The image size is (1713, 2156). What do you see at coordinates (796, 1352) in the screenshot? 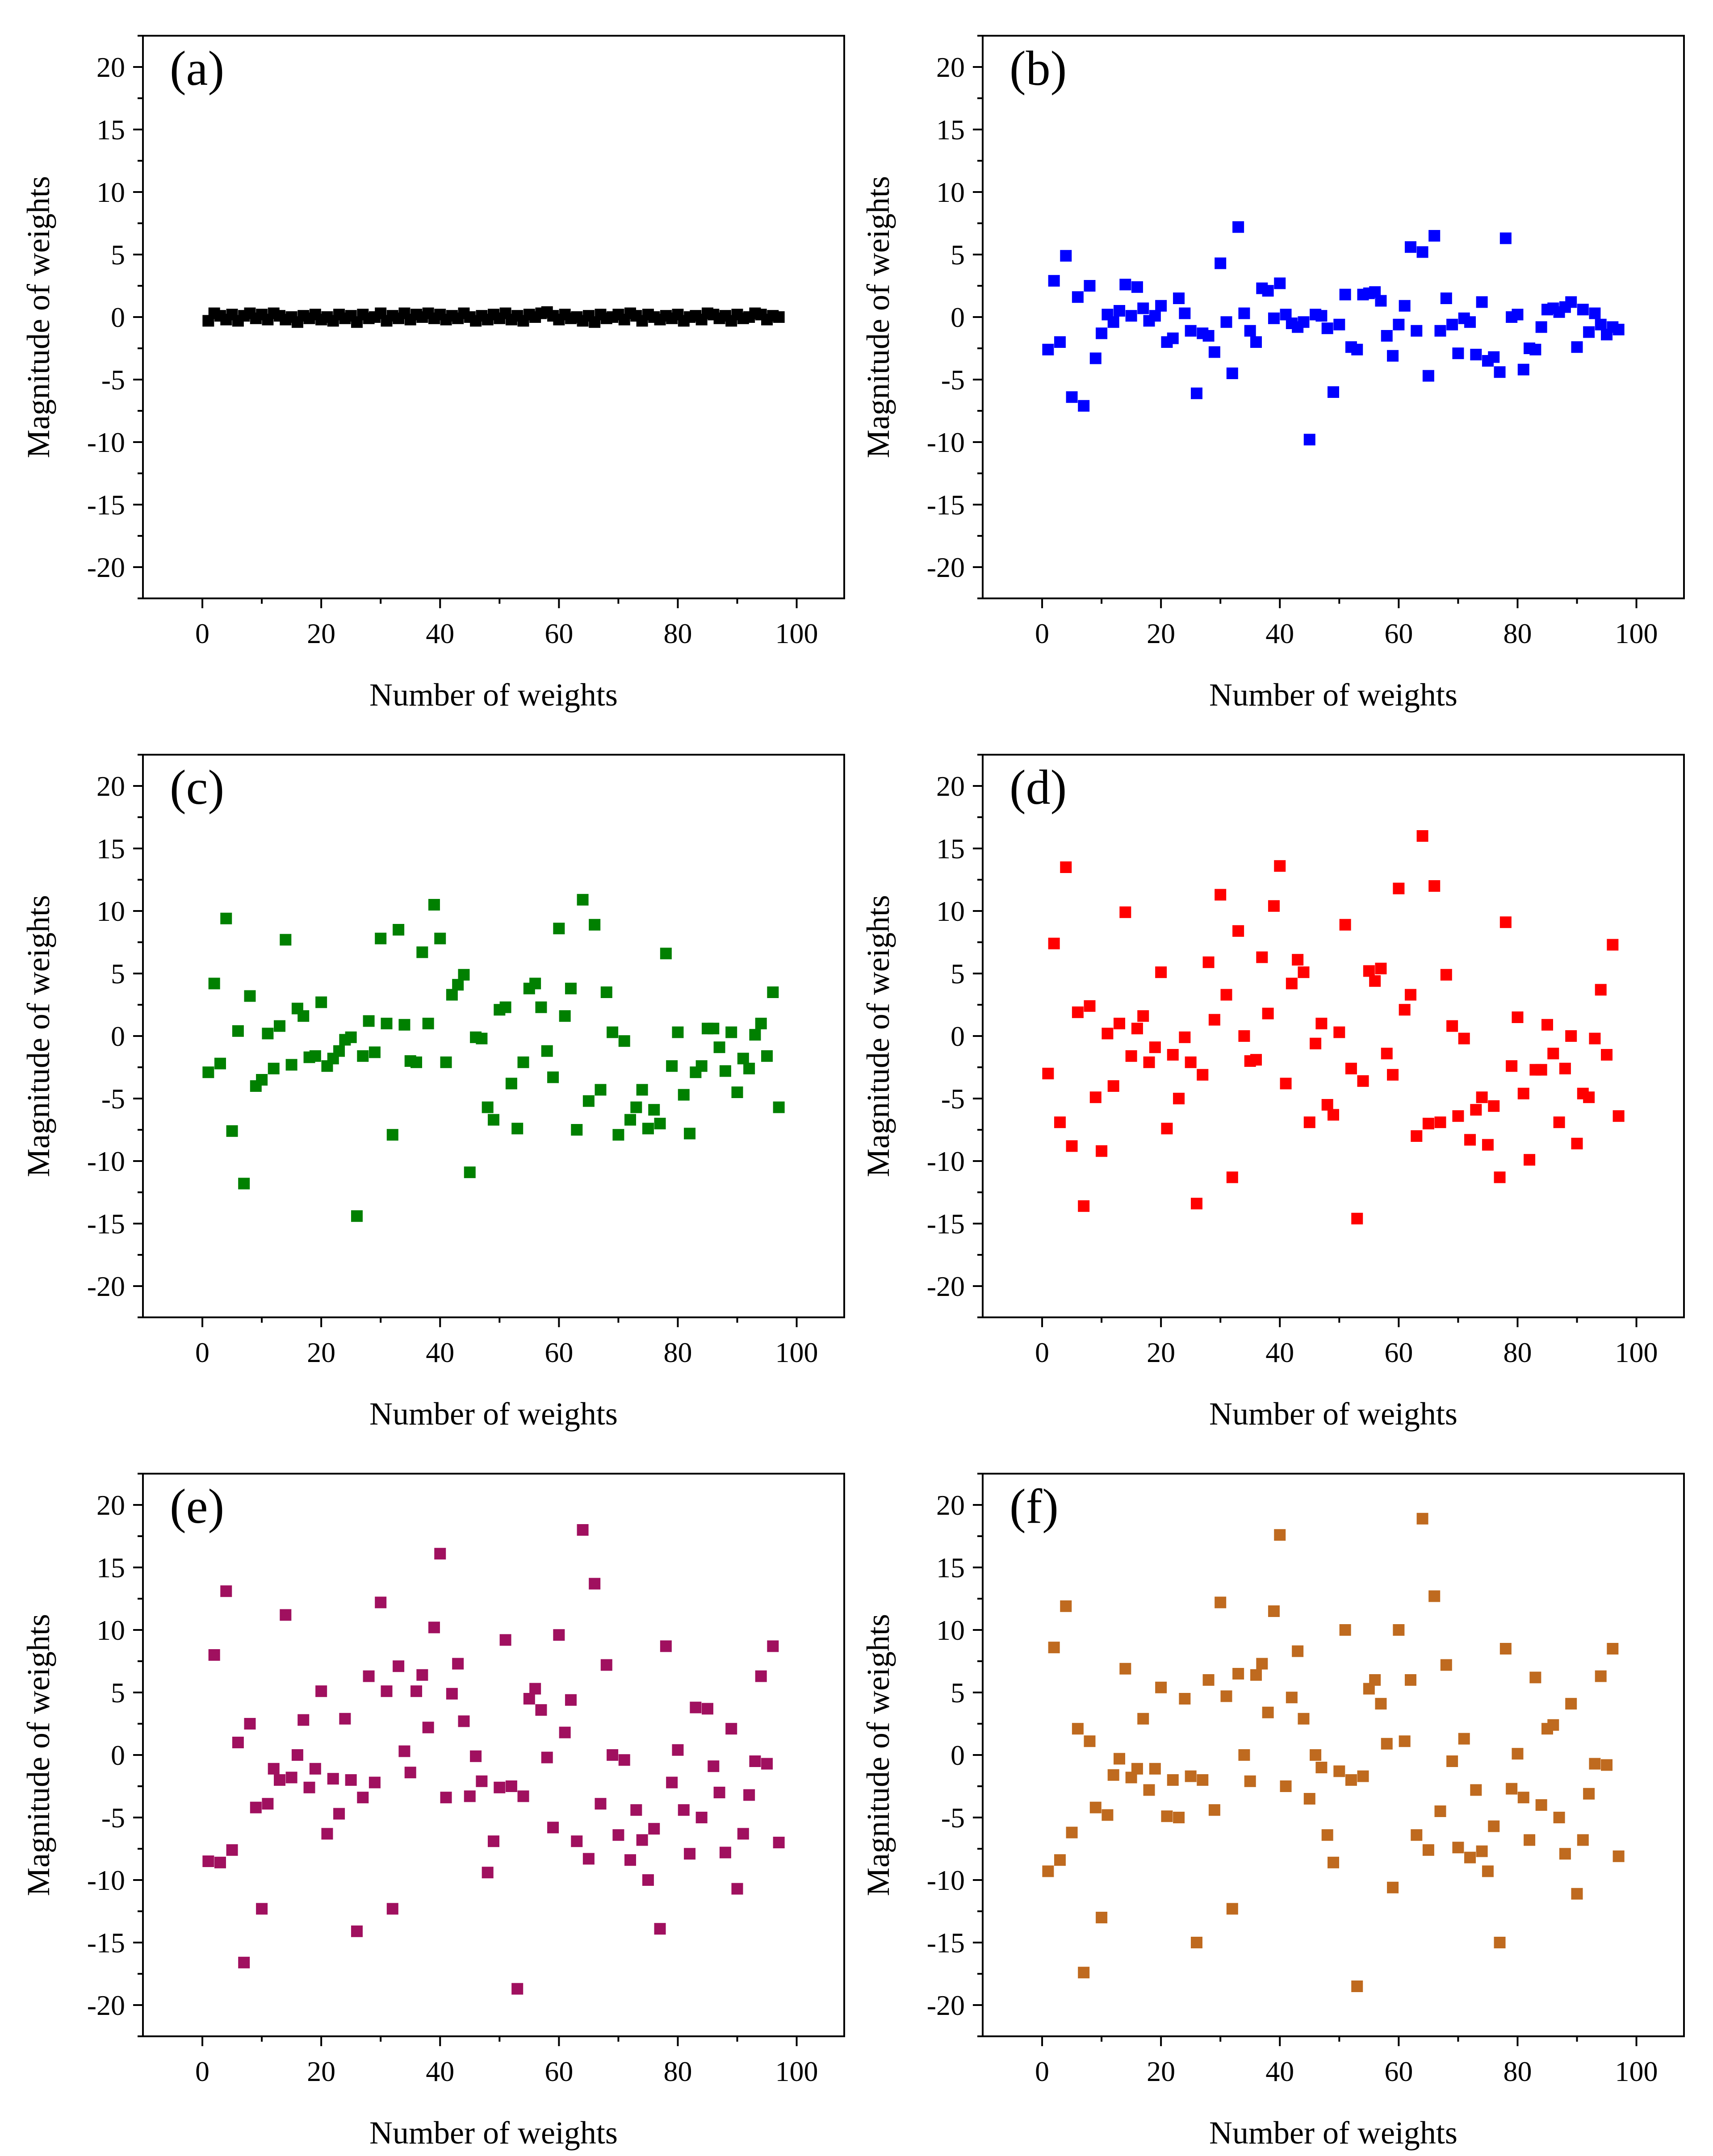
I see `x-tick-label-c: 100` at bounding box center [796, 1352].